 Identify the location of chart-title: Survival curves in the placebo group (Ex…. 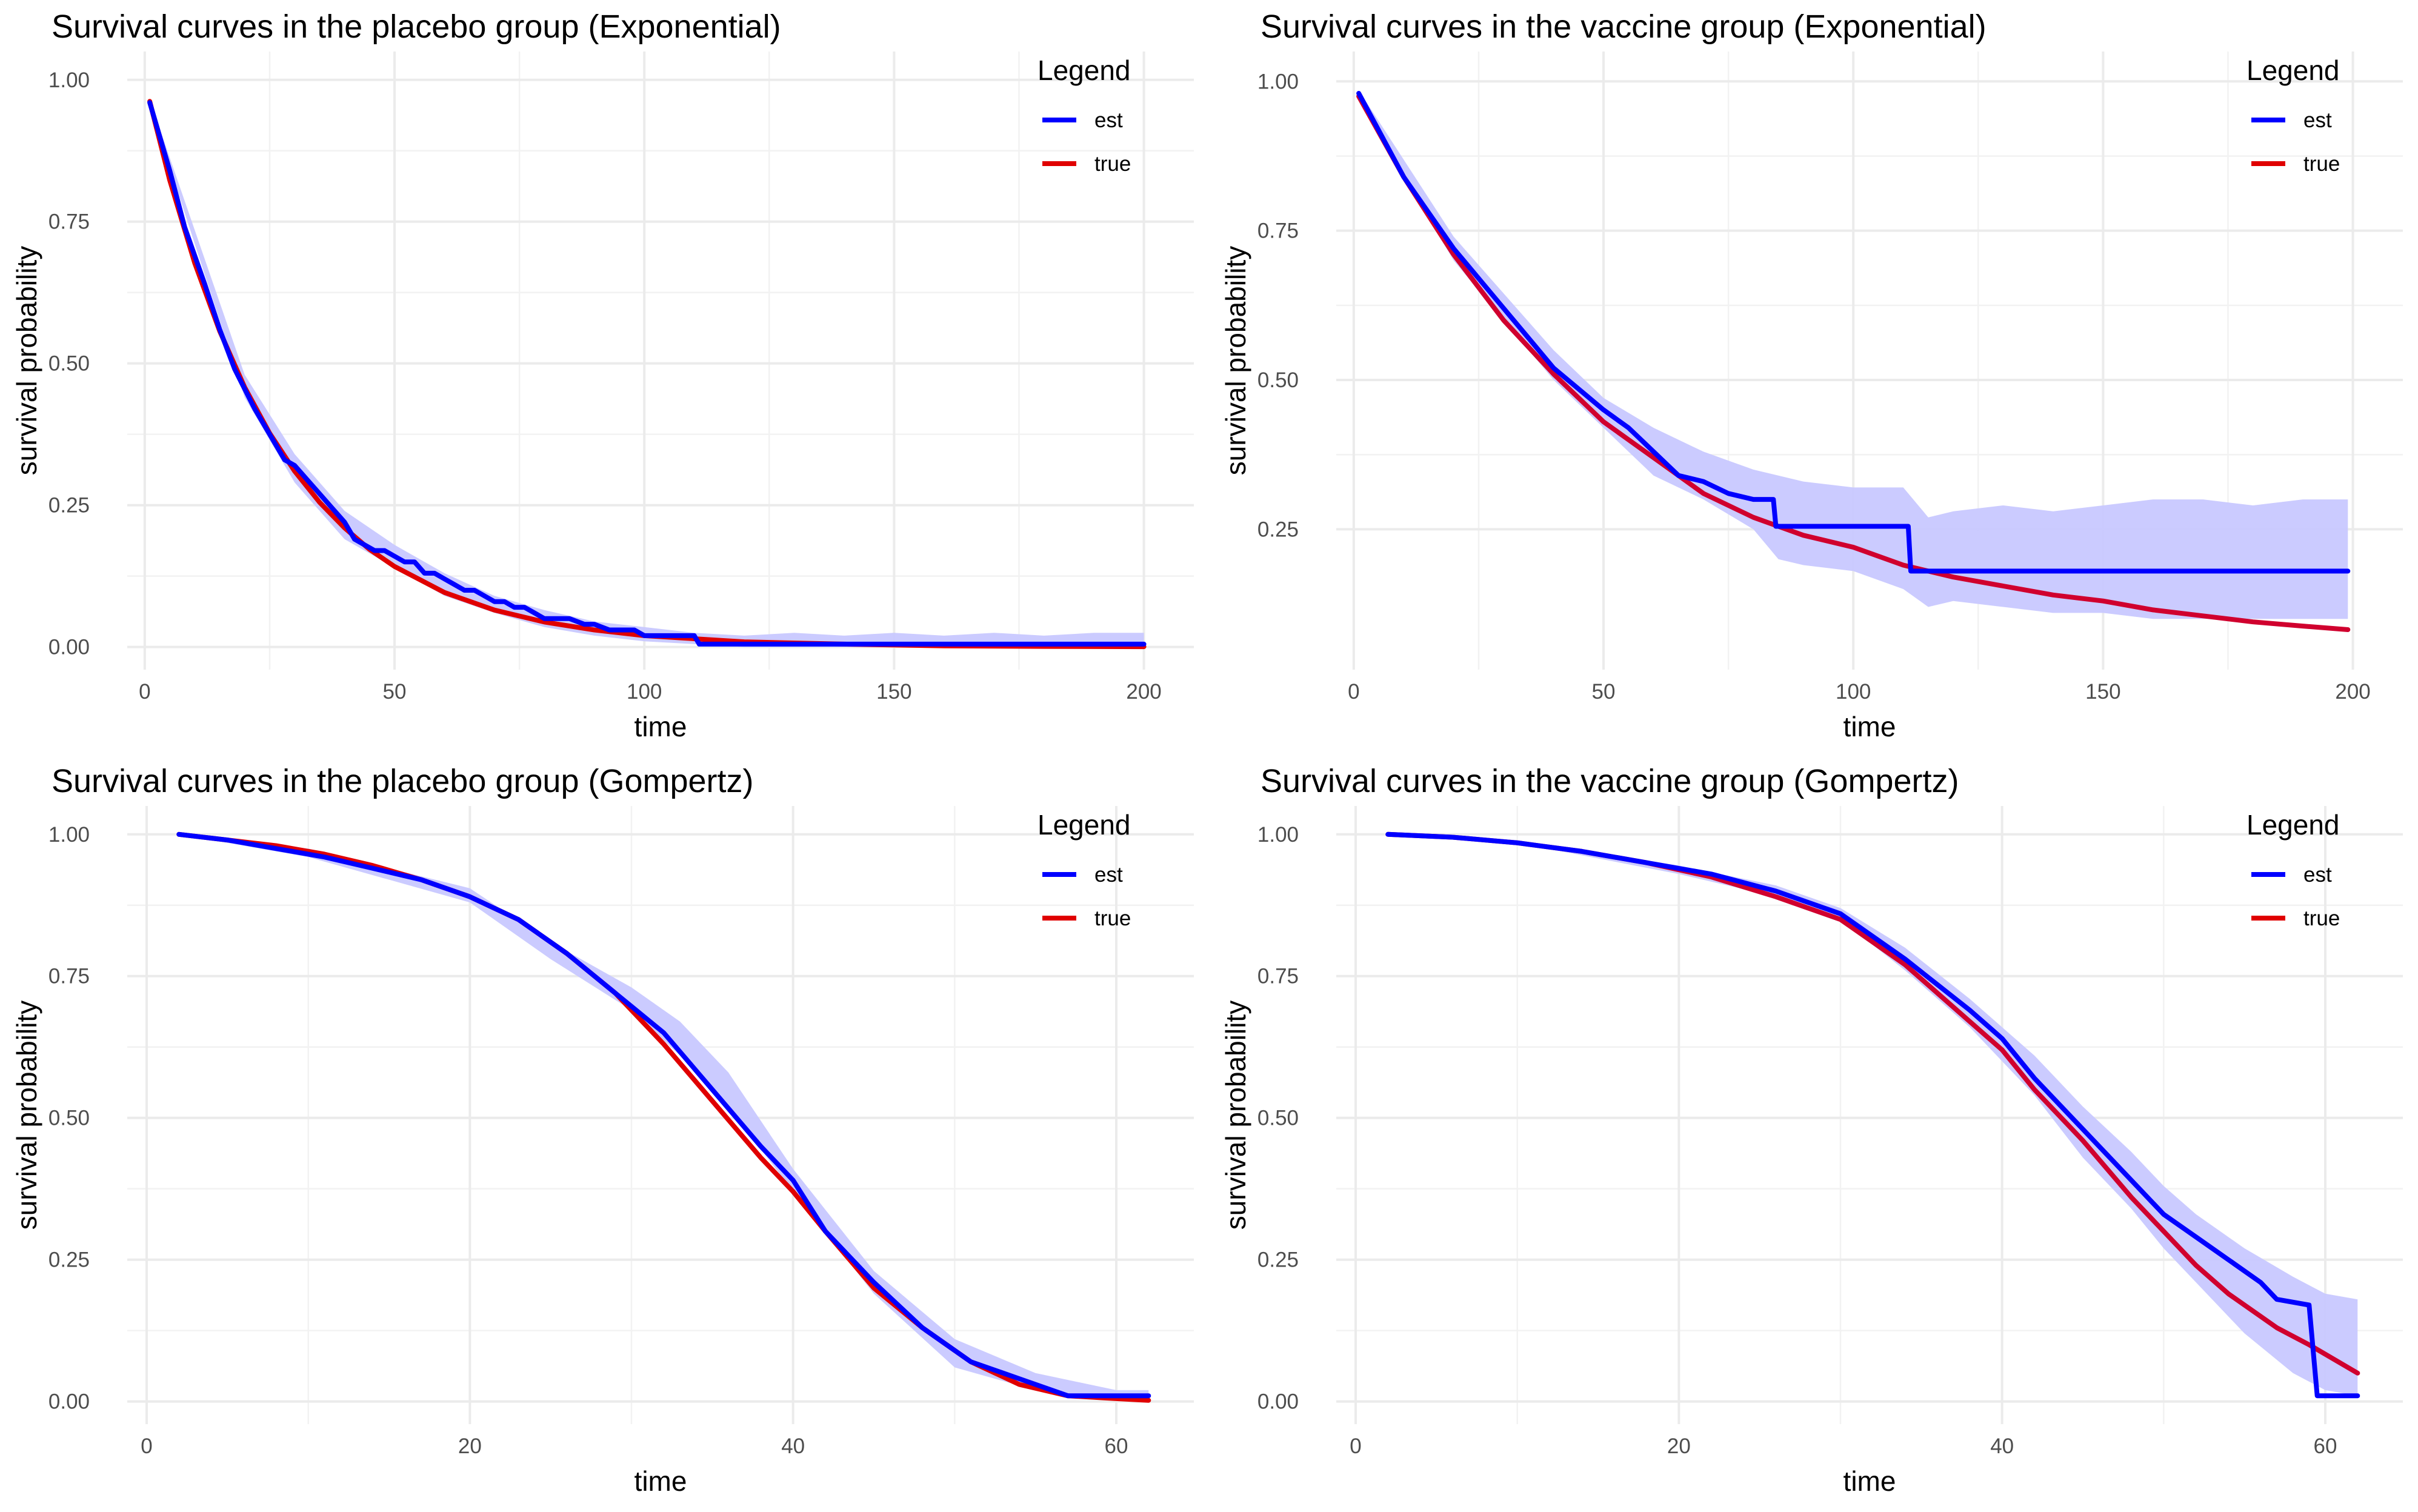
(416, 26).